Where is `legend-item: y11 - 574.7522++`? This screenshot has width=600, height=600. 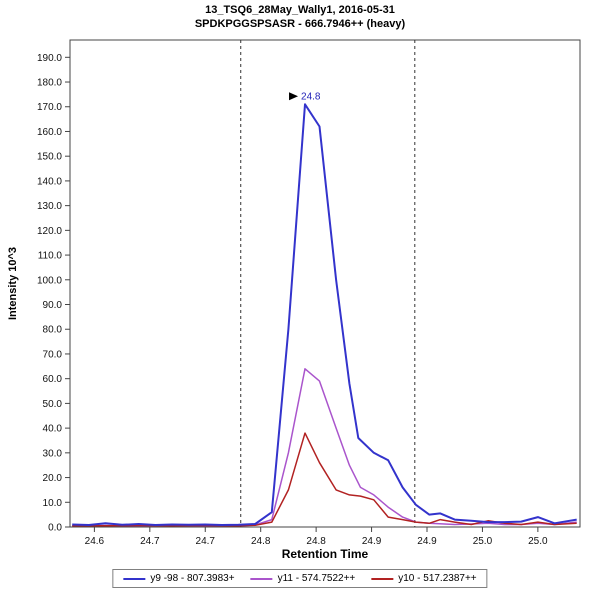 legend-item: y11 - 574.7522++ is located at coordinates (303, 578).